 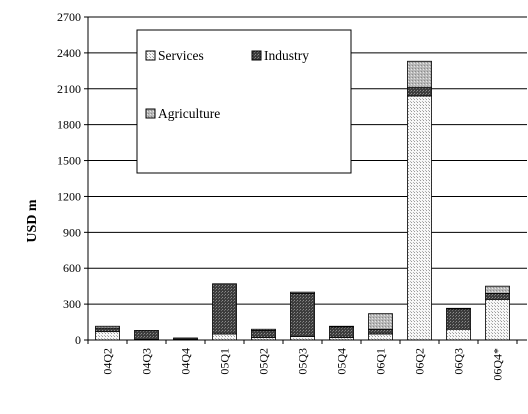 I want to click on y-tick-label-2700: 2700, so click(x=69, y=17).